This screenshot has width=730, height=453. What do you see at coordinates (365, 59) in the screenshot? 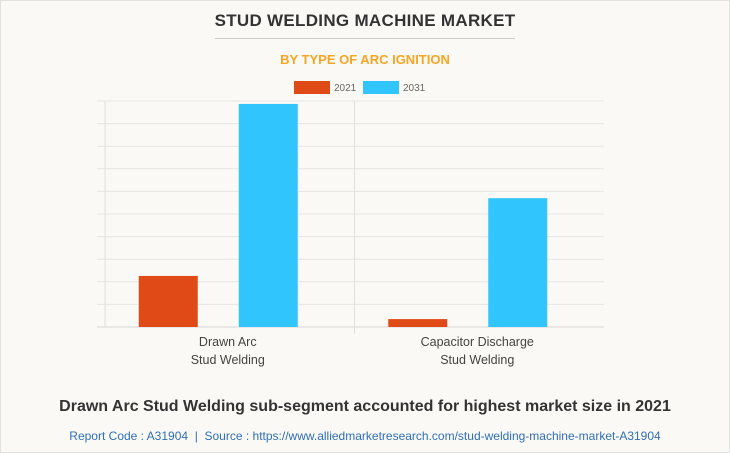
I see `chart-subtitle: BY TYPE OF ARC IGNITION` at bounding box center [365, 59].